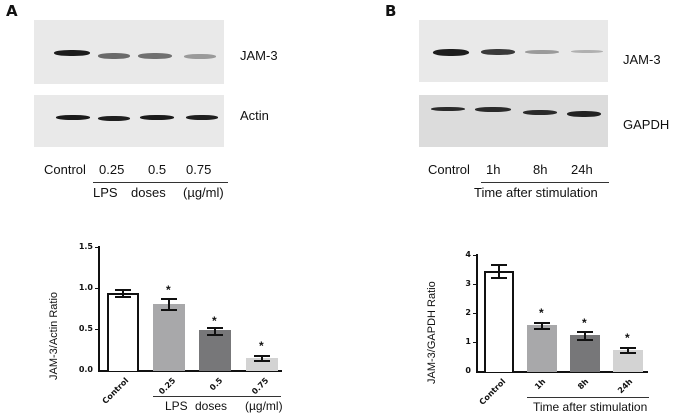  What do you see at coordinates (582, 169) in the screenshot?
I see `lane-label: 24h` at bounding box center [582, 169].